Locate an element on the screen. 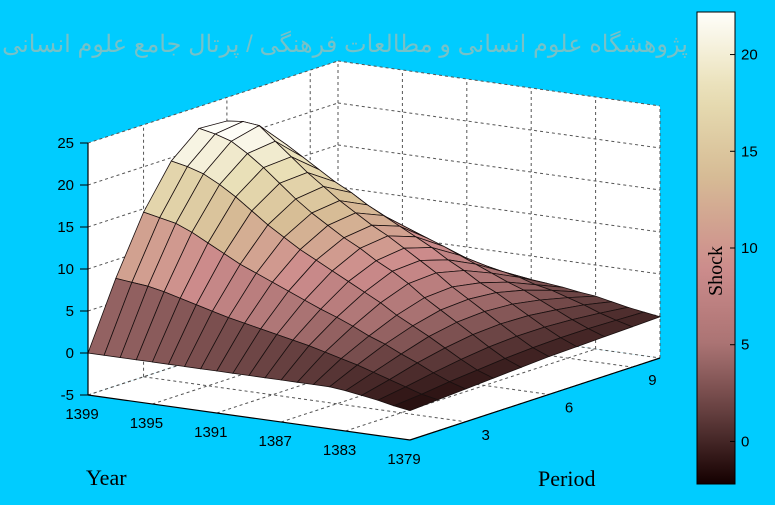 The height and width of the screenshot is (505, 775). z-tick-label: 25 is located at coordinates (65, 143).